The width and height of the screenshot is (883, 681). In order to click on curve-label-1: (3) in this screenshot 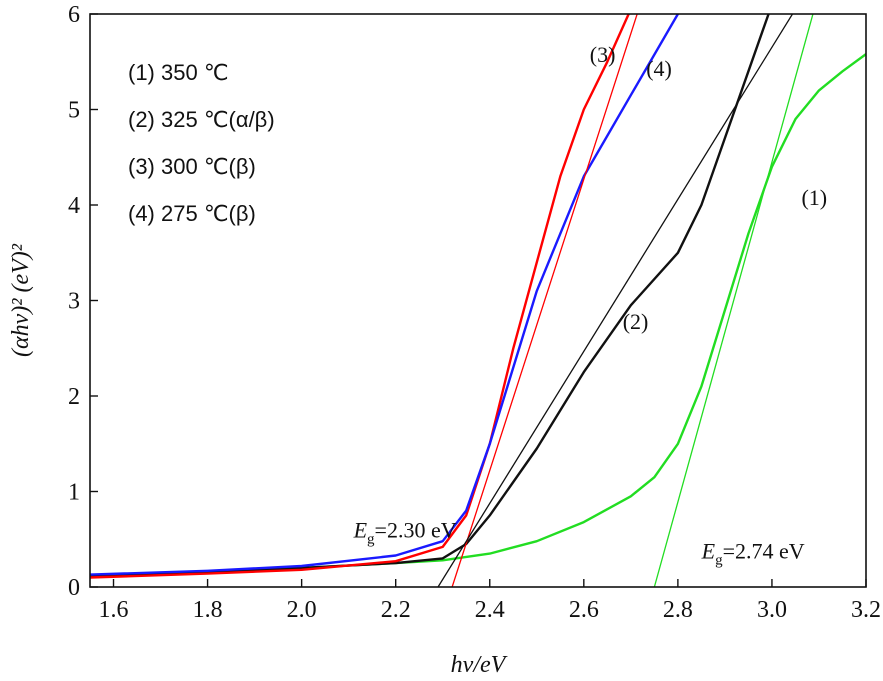, I will do `click(603, 54)`.